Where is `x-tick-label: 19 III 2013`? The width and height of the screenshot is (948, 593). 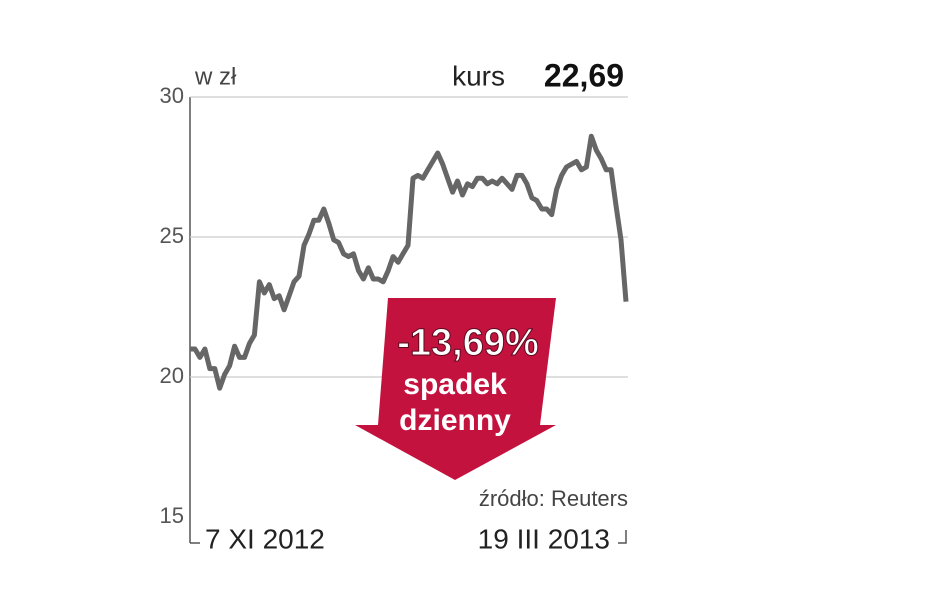
x-tick-label: 19 III 2013 is located at coordinates (544, 538).